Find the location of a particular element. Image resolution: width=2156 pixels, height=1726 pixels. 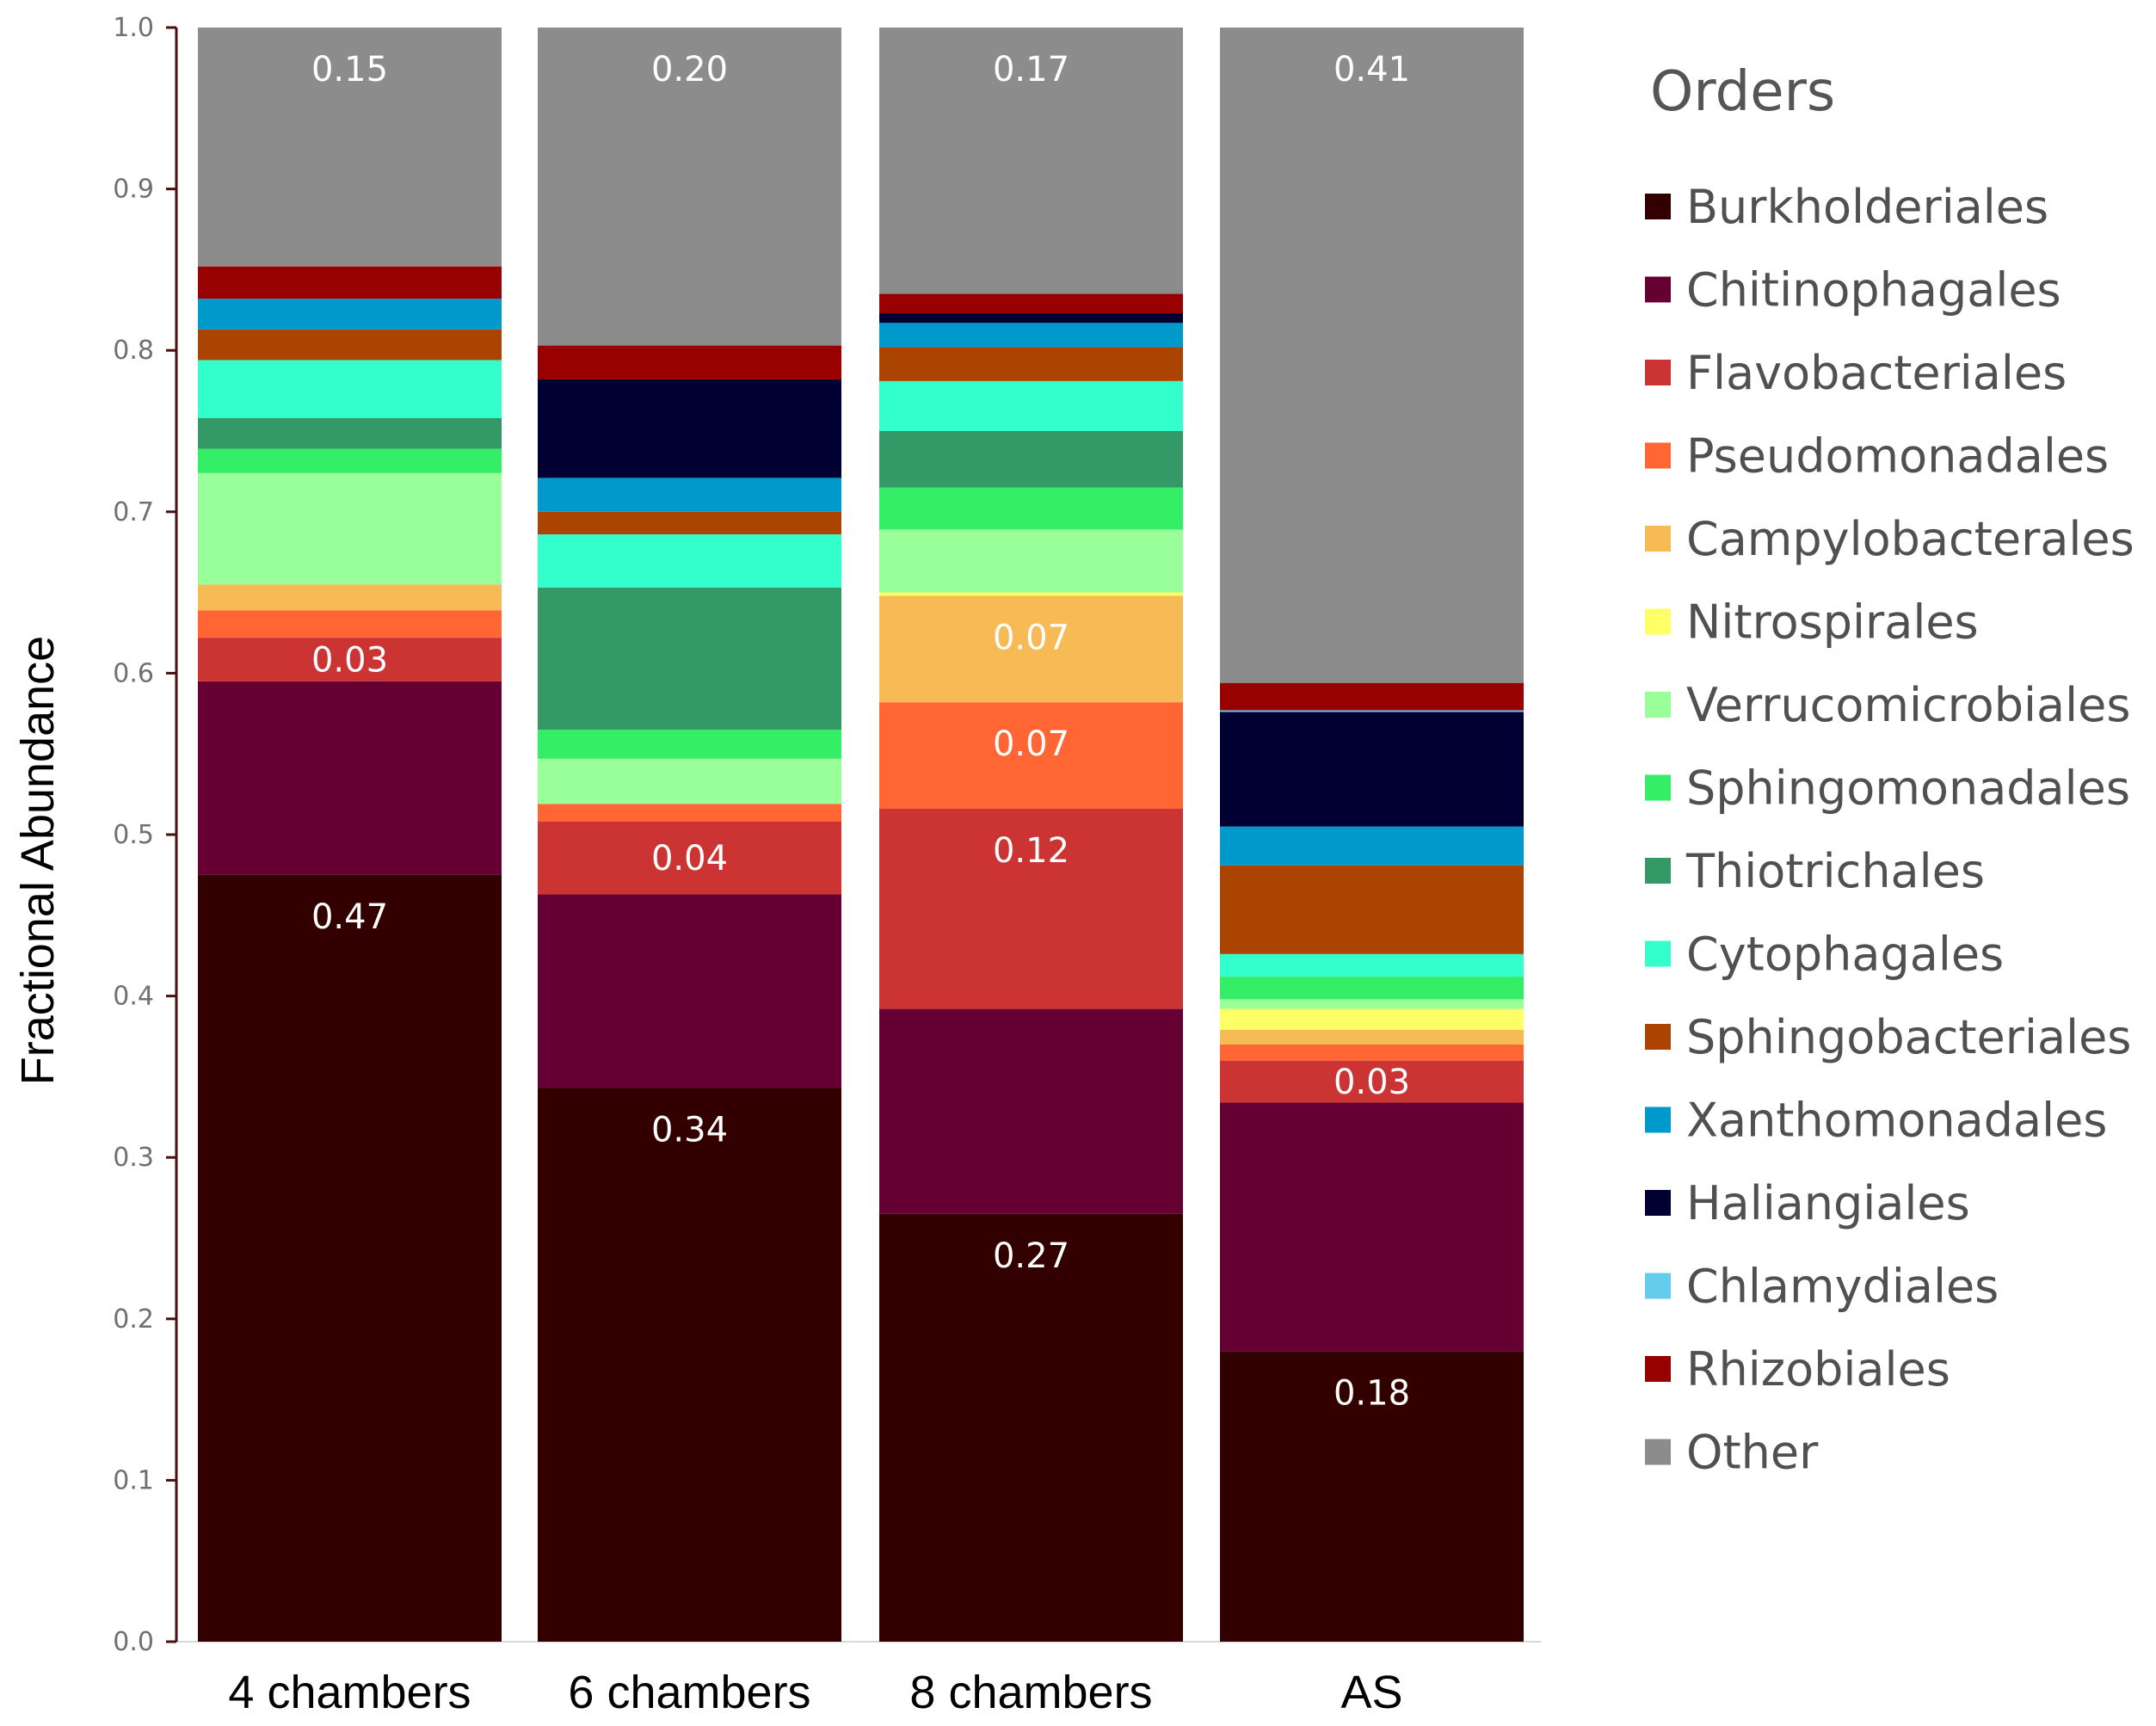

legend-item-label: Xanthomonadales is located at coordinates (1896, 1121).